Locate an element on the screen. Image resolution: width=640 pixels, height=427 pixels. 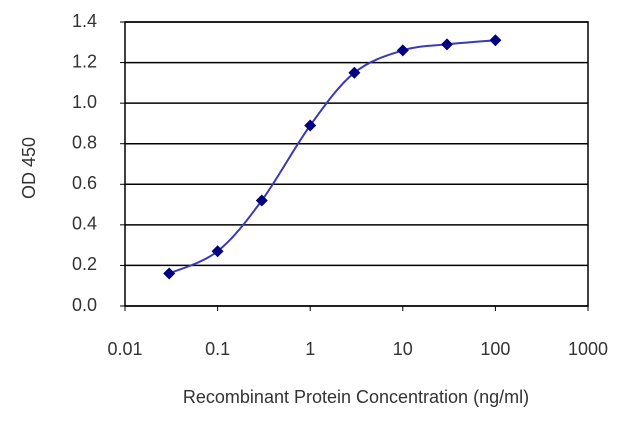
y-axis-label: OD 450 is located at coordinates (29, 168).